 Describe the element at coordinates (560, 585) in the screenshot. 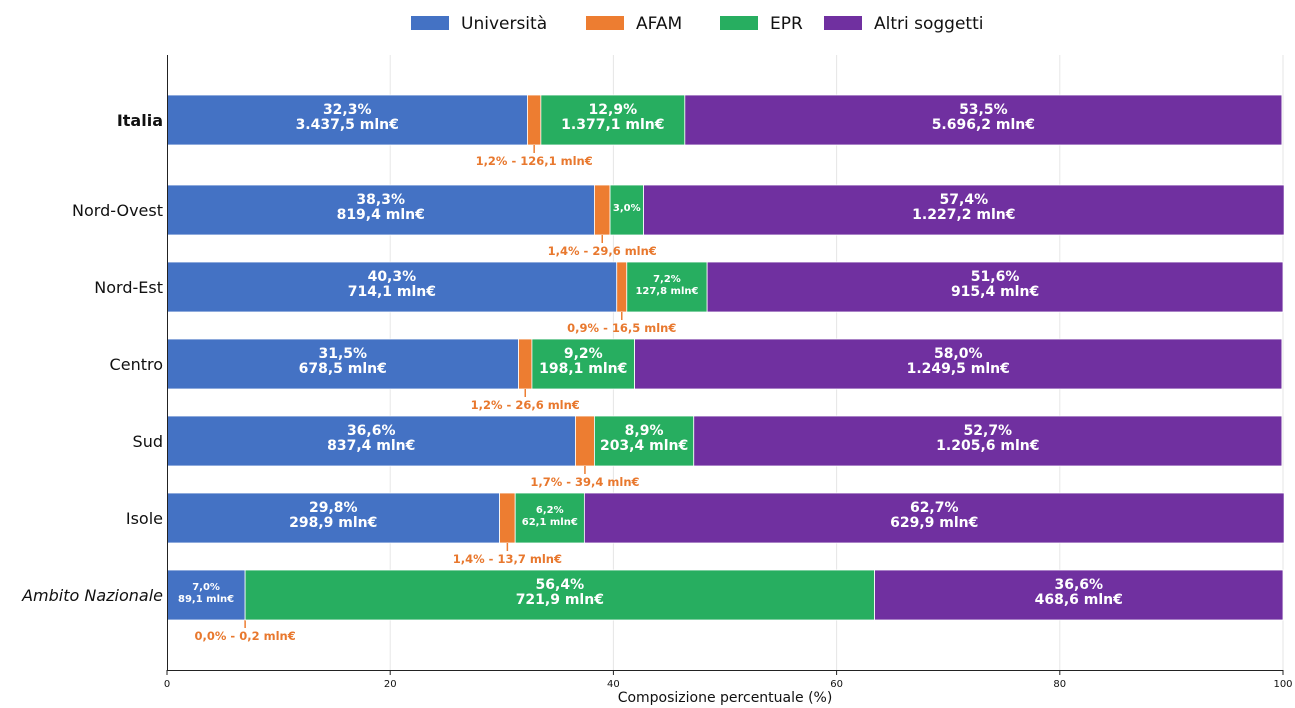

I see `bar-value-label: 56,4%` at that location.